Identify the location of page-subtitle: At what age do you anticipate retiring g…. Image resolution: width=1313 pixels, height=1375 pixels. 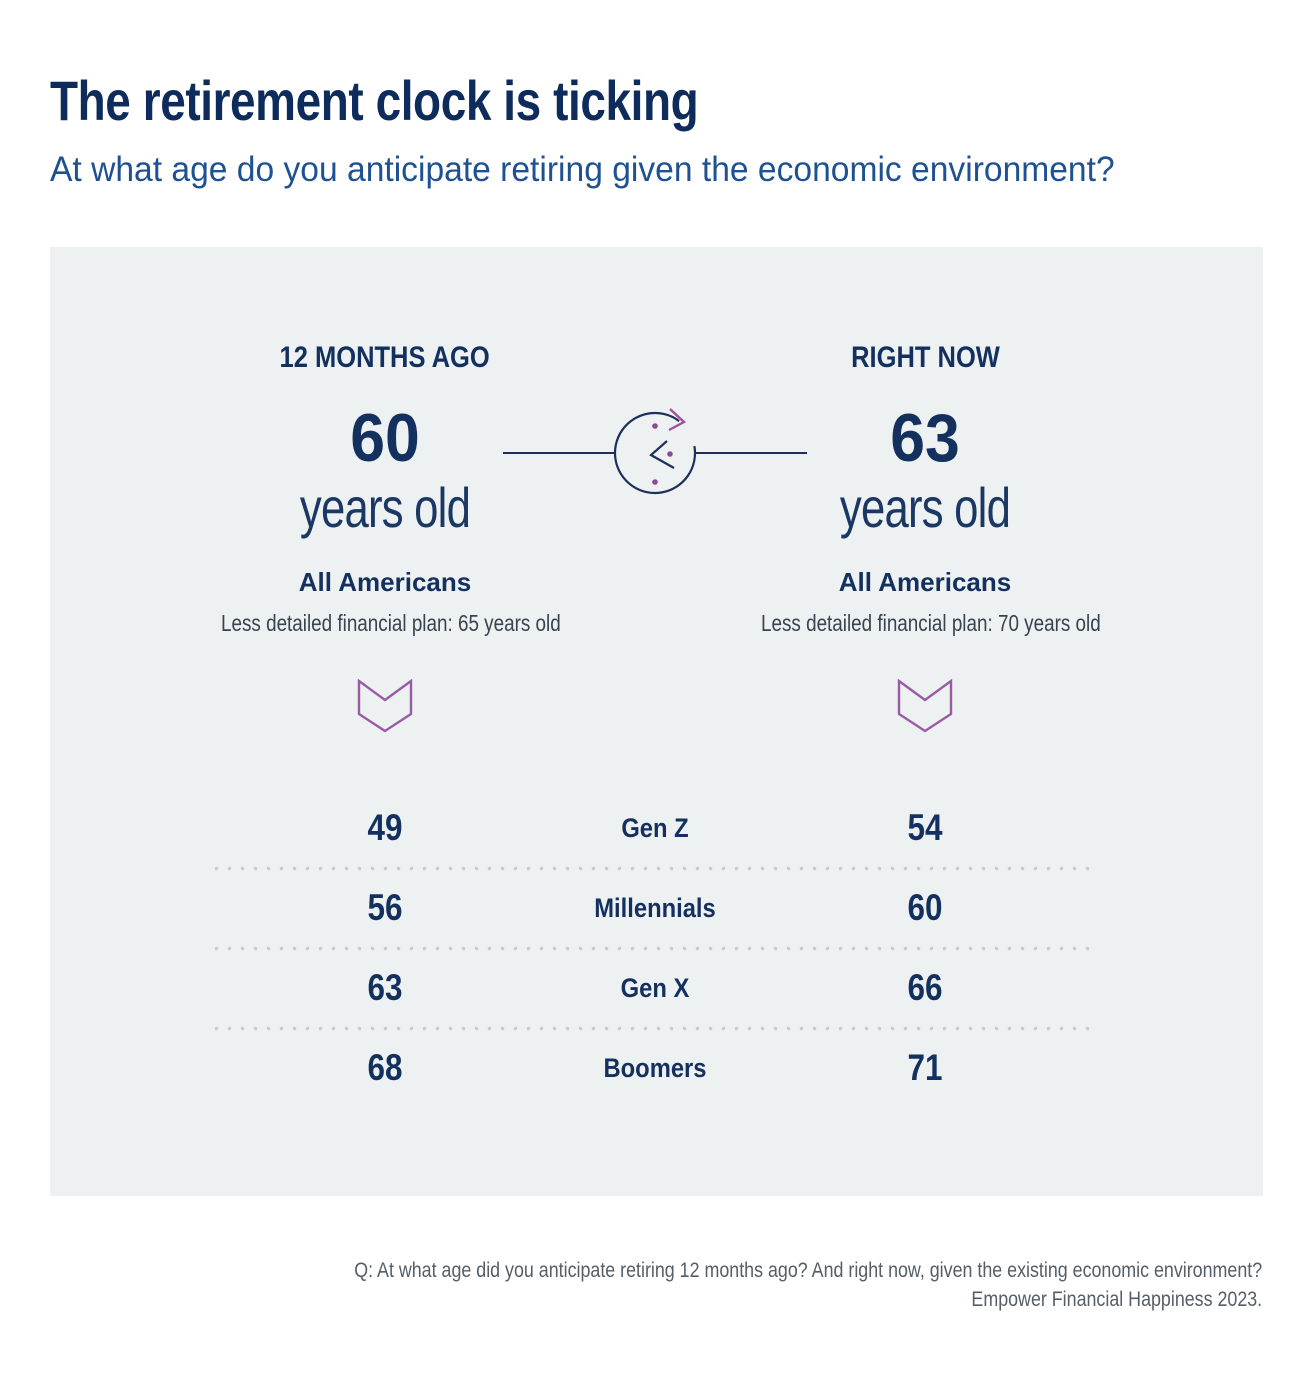
(582, 169).